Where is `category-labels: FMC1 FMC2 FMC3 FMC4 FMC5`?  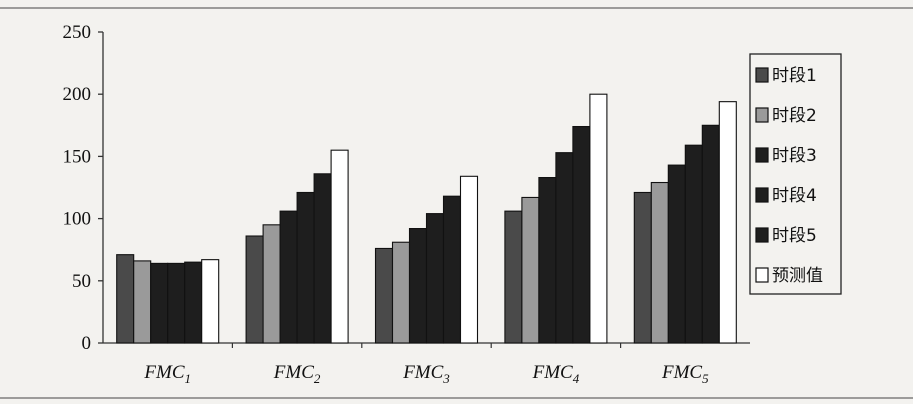 category-labels: FMC1 FMC2 FMC3 FMC4 FMC5 is located at coordinates (426, 374).